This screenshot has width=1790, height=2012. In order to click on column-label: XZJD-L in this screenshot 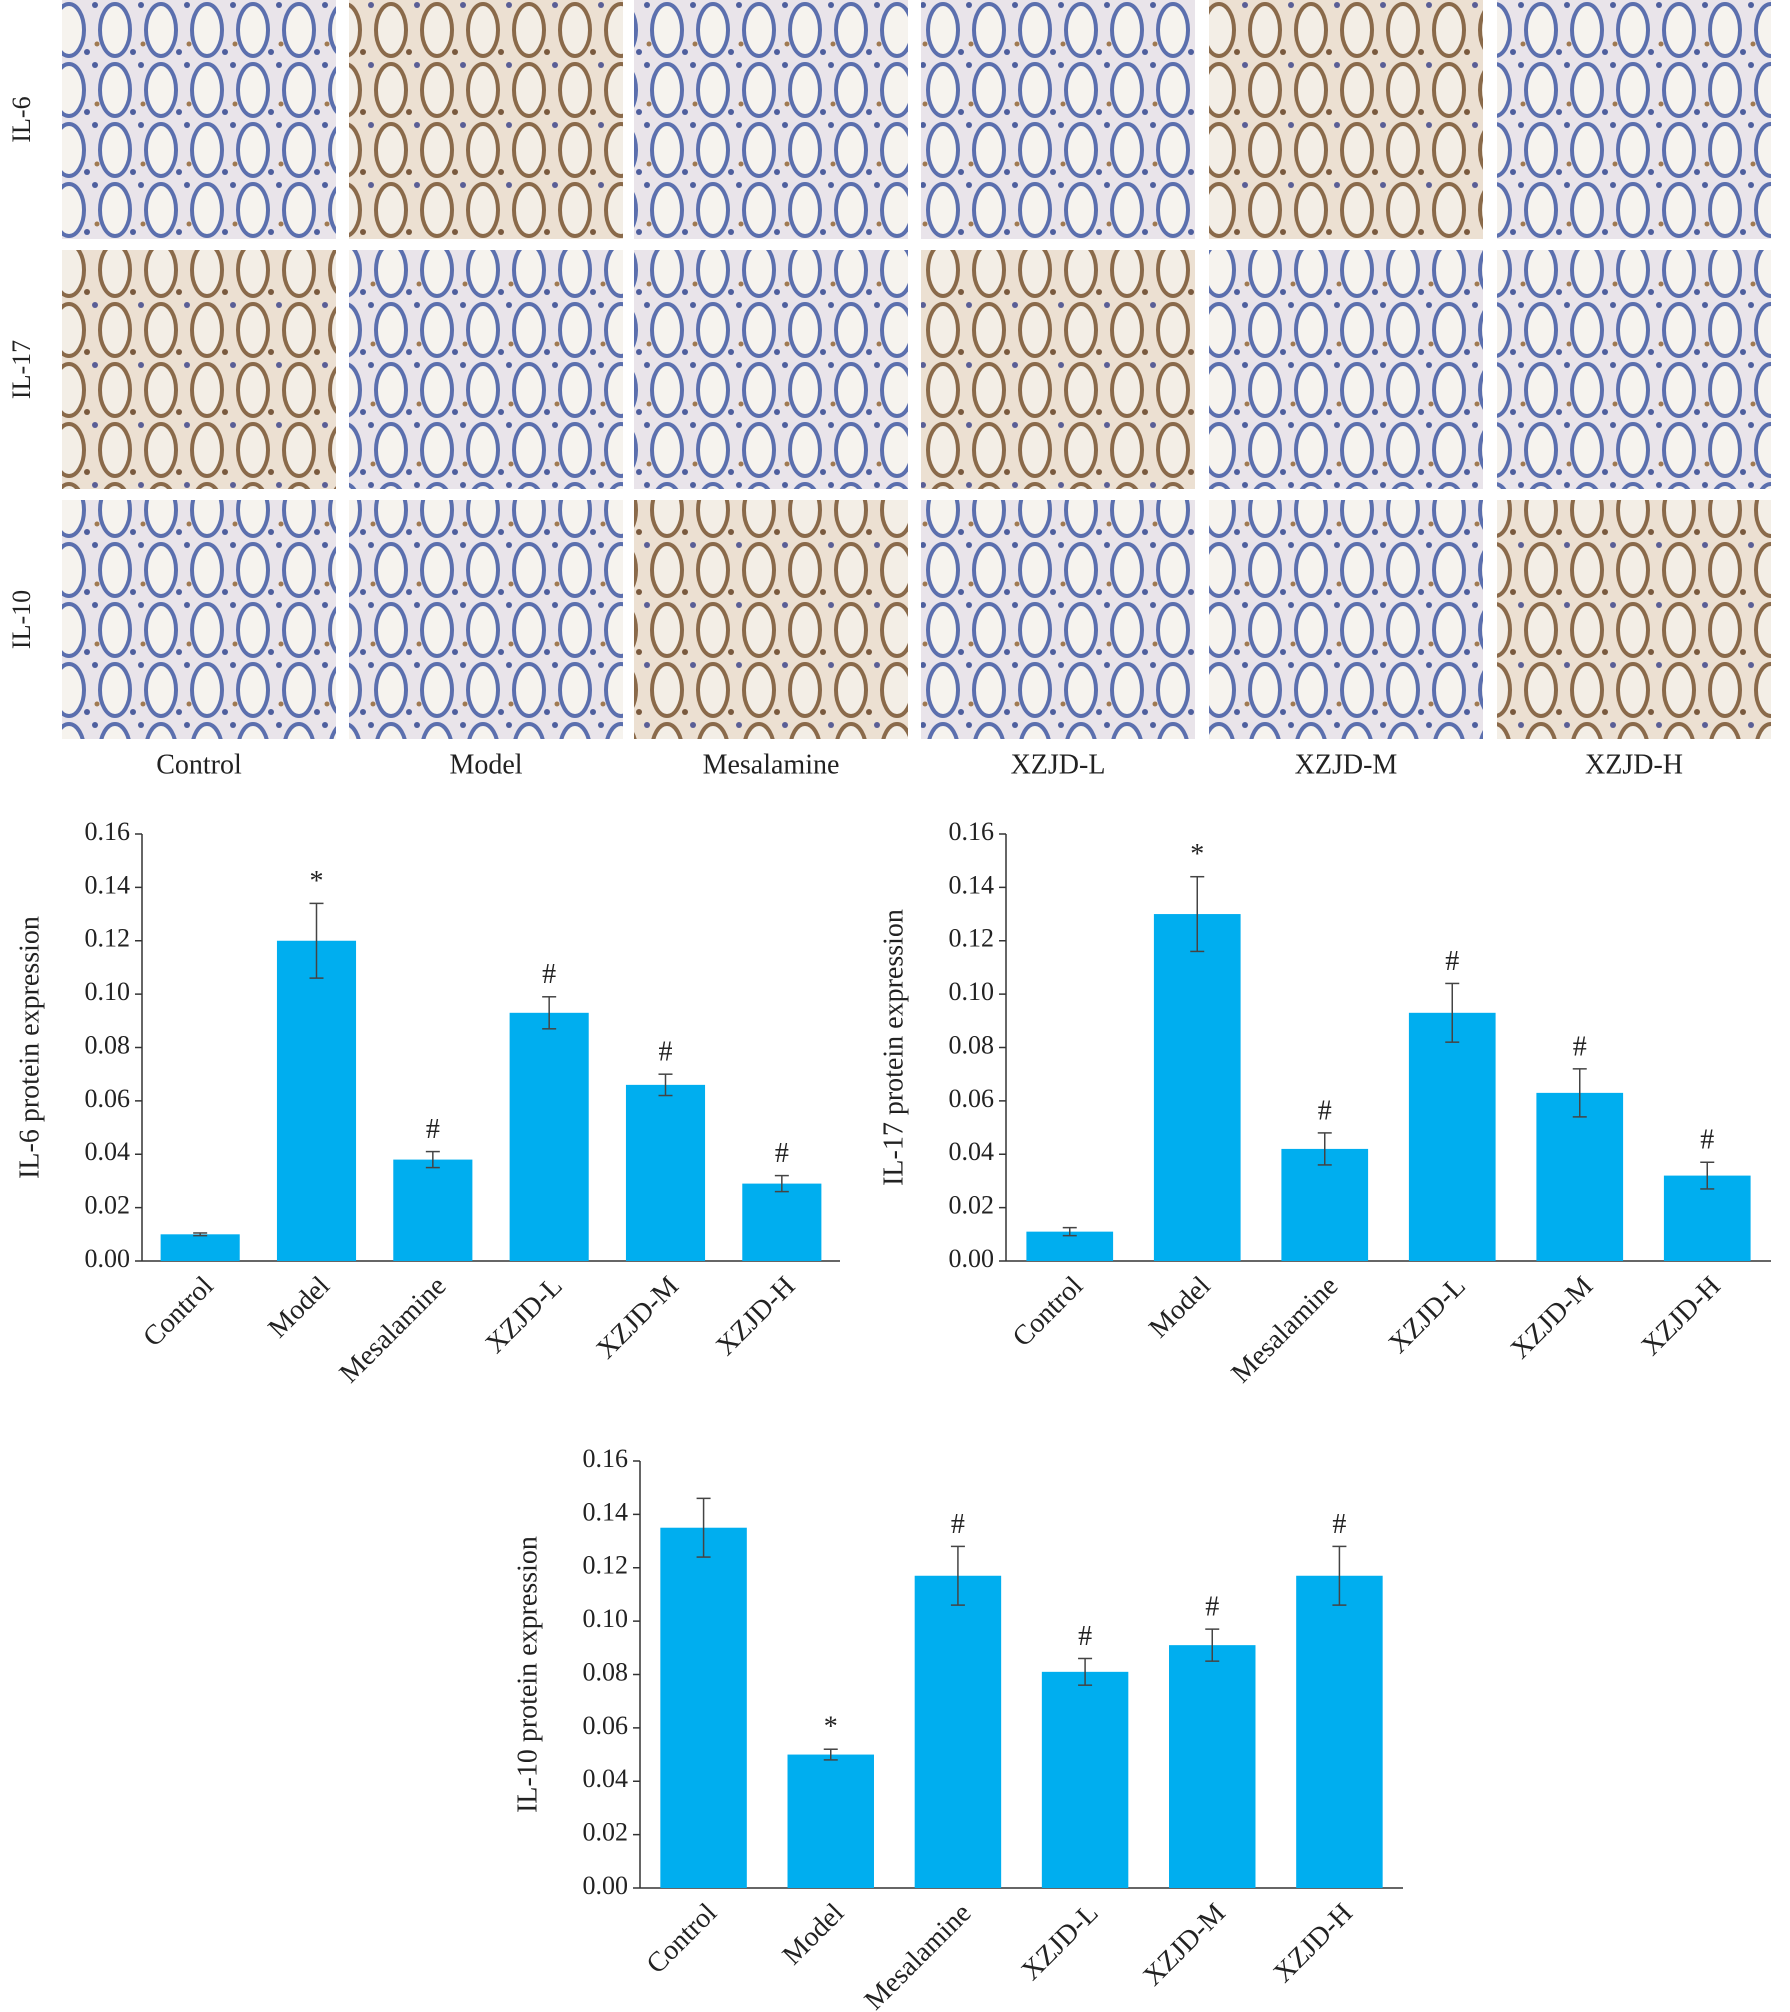, I will do `click(1058, 764)`.